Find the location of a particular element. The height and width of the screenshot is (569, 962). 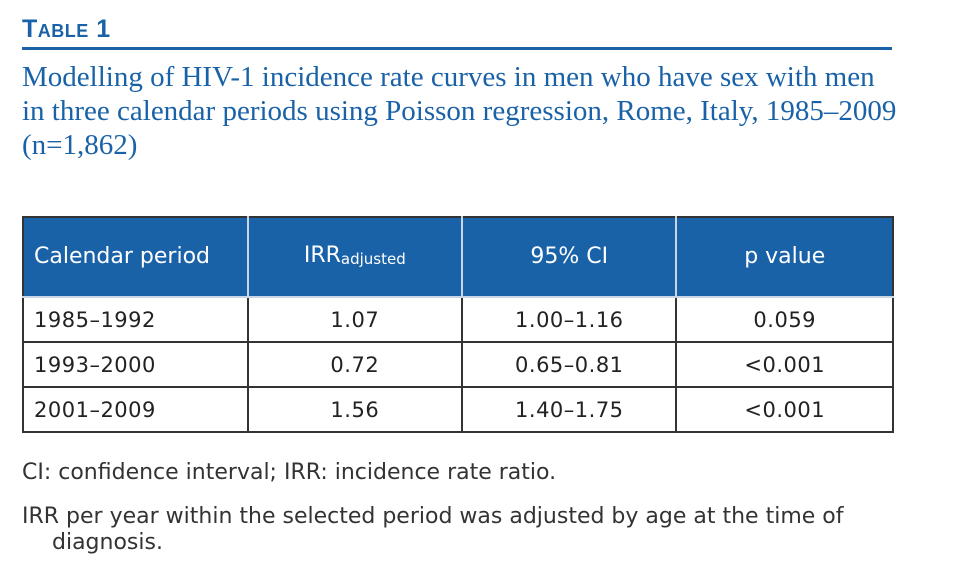

table-label: Table 1 is located at coordinates (66, 29).